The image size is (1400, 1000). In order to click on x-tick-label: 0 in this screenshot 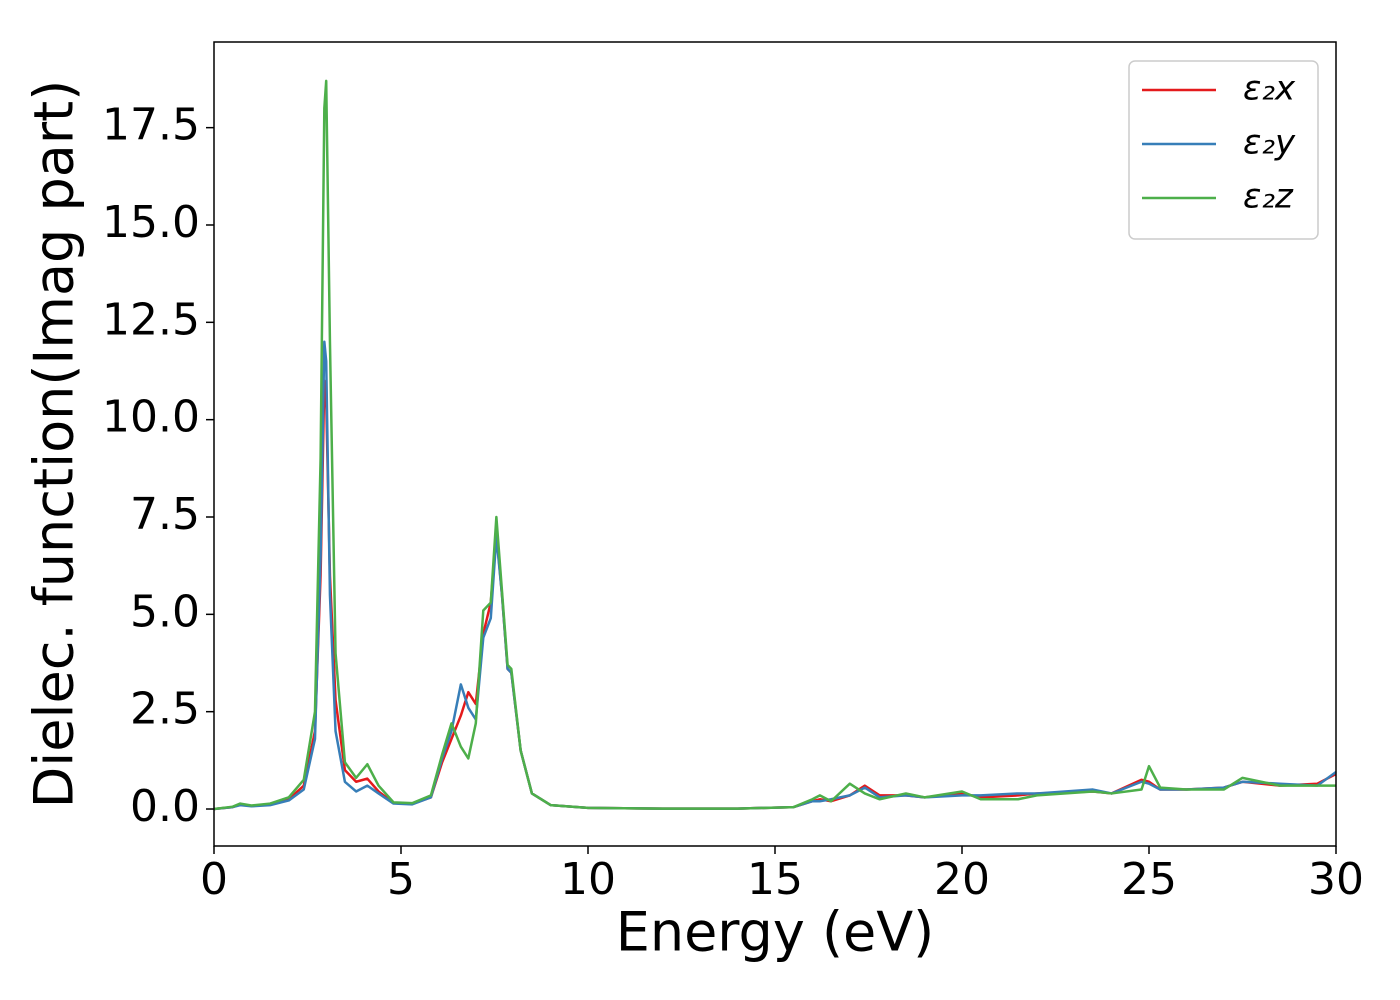, I will do `click(214, 879)`.